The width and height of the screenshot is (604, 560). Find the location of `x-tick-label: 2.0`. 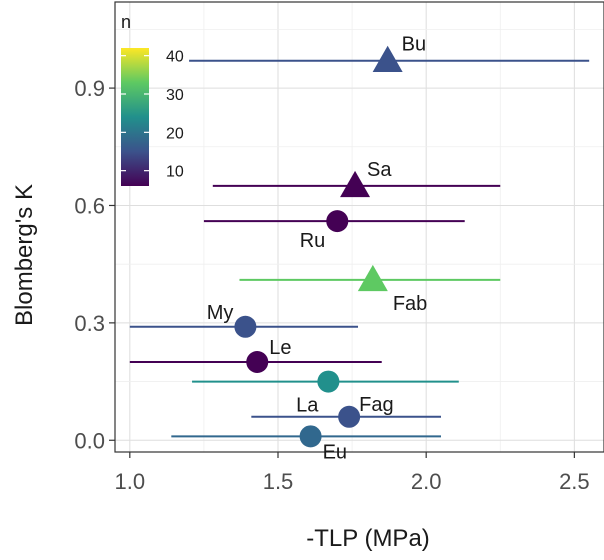

x-tick-label: 2.0 is located at coordinates (426, 481).